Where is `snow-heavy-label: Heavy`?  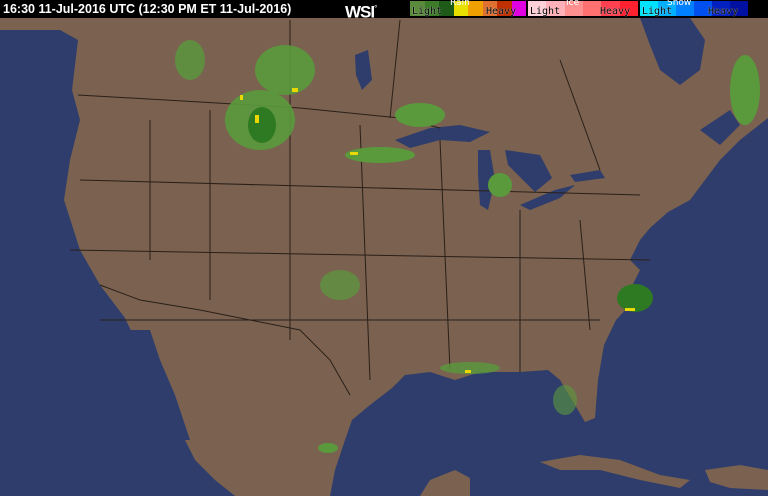
snow-heavy-label: Heavy is located at coordinates (723, 11).